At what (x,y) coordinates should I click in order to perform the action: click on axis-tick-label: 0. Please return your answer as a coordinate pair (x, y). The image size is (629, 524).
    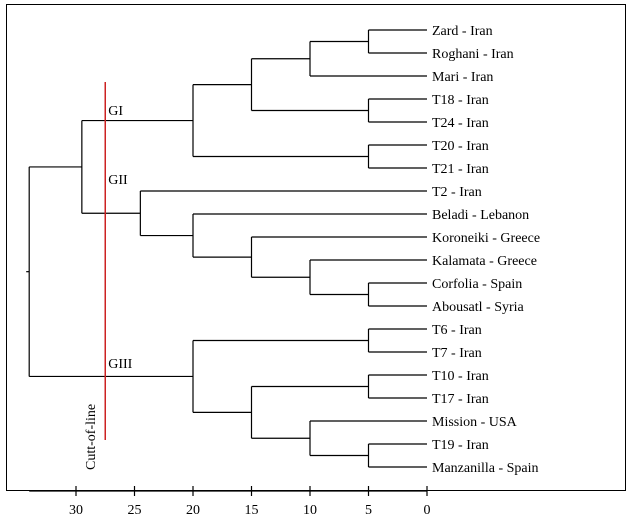
    Looking at the image, I should click on (427, 510).